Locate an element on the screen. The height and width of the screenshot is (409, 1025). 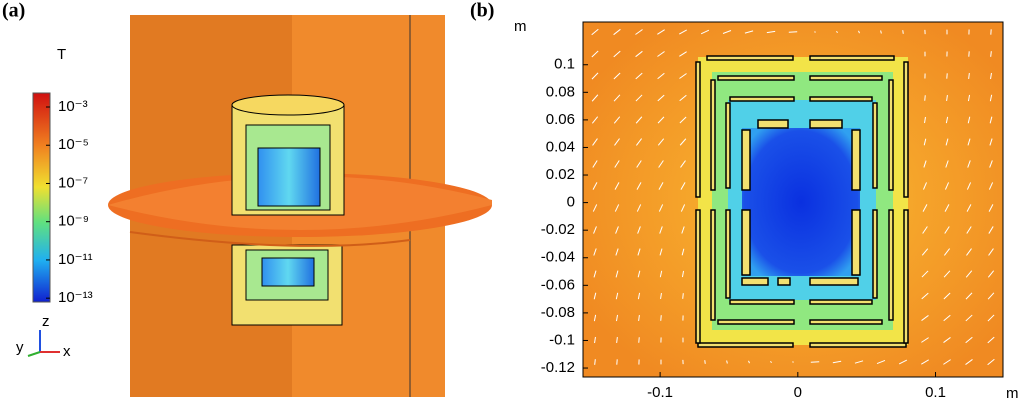
axis-label: z is located at coordinates (46, 321).